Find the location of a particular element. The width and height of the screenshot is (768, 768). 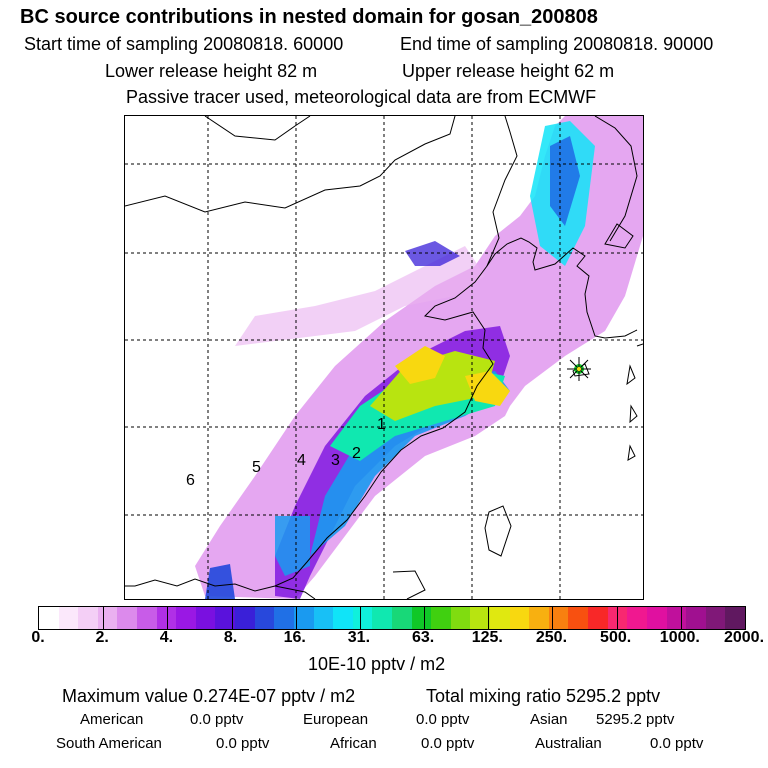

colorbar-tick-label: 2. is located at coordinates (102, 637).